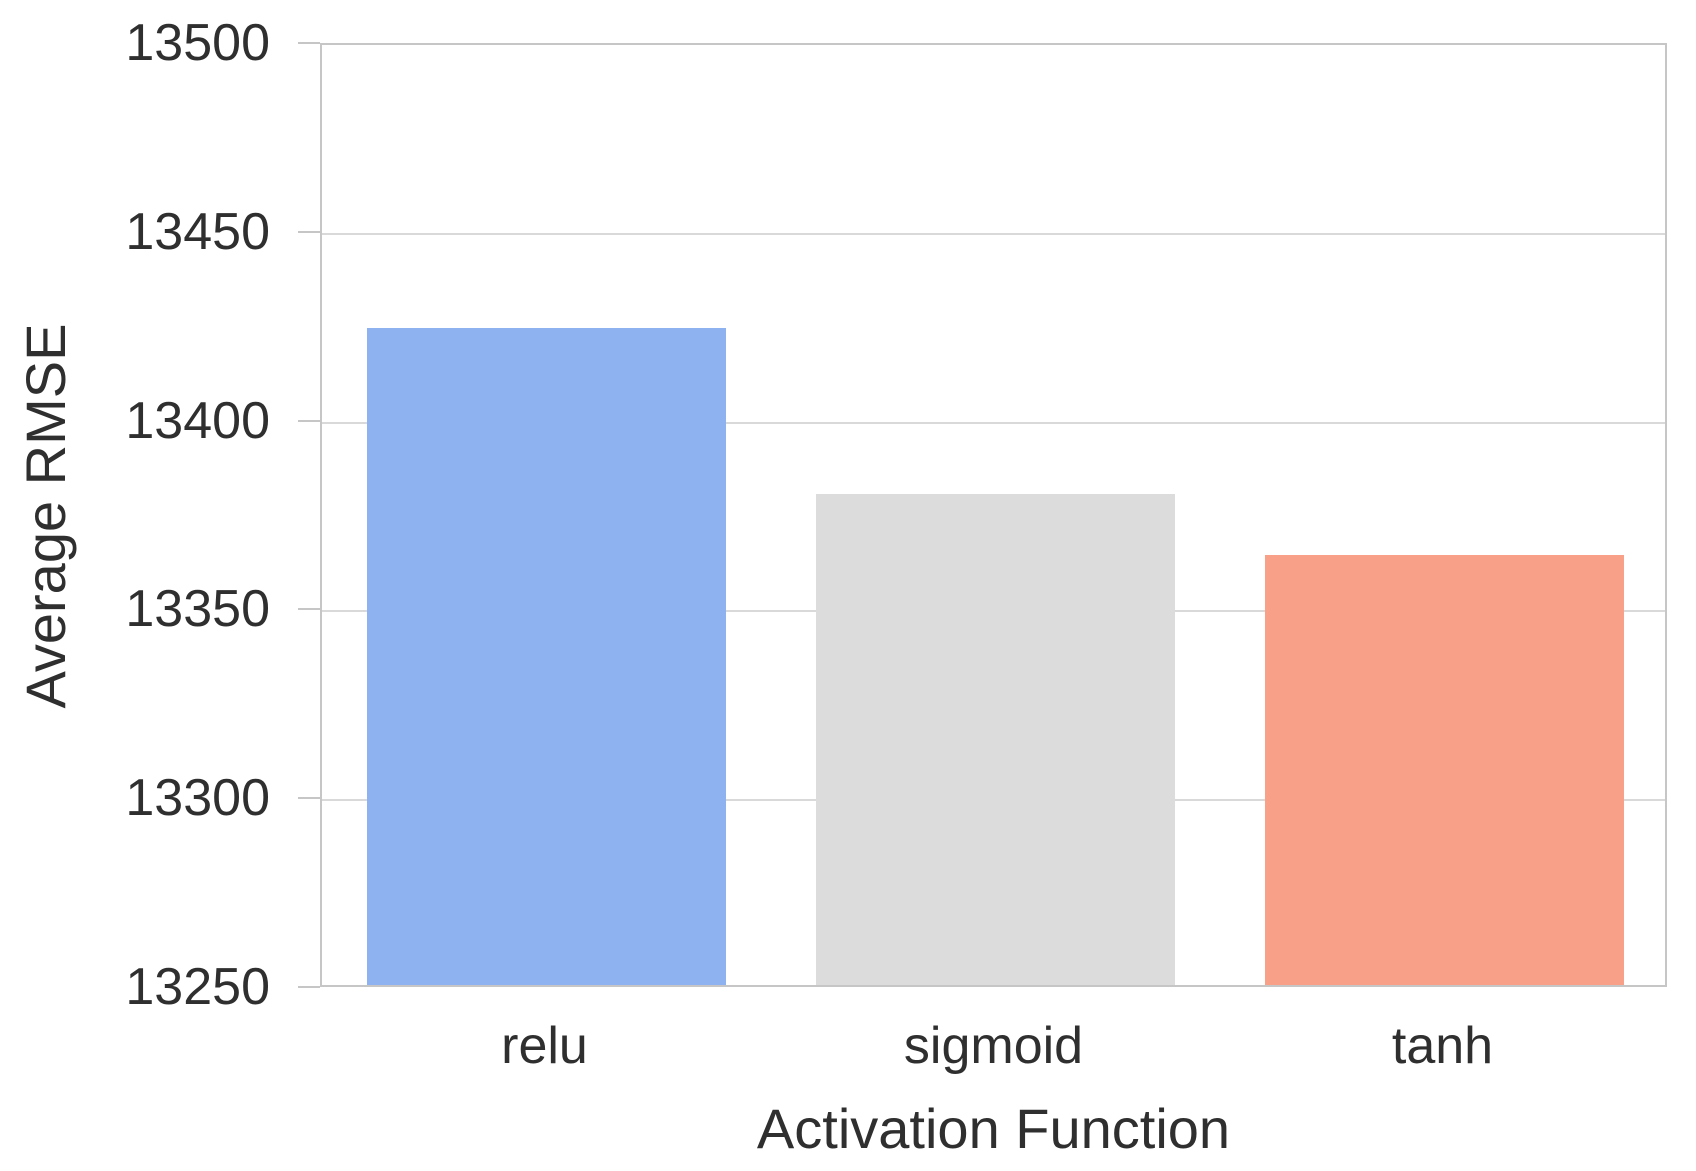  Describe the element at coordinates (197, 43) in the screenshot. I see `y-tick-label: 13500` at that location.